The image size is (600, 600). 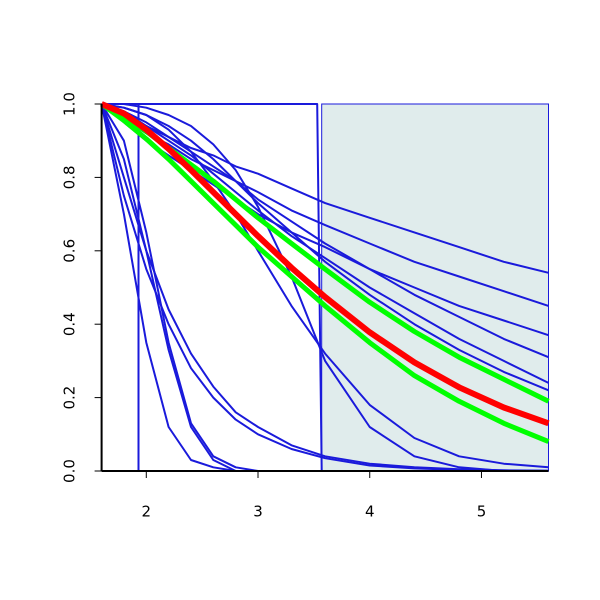 I want to click on x-tick-label: 5, so click(x=482, y=512).